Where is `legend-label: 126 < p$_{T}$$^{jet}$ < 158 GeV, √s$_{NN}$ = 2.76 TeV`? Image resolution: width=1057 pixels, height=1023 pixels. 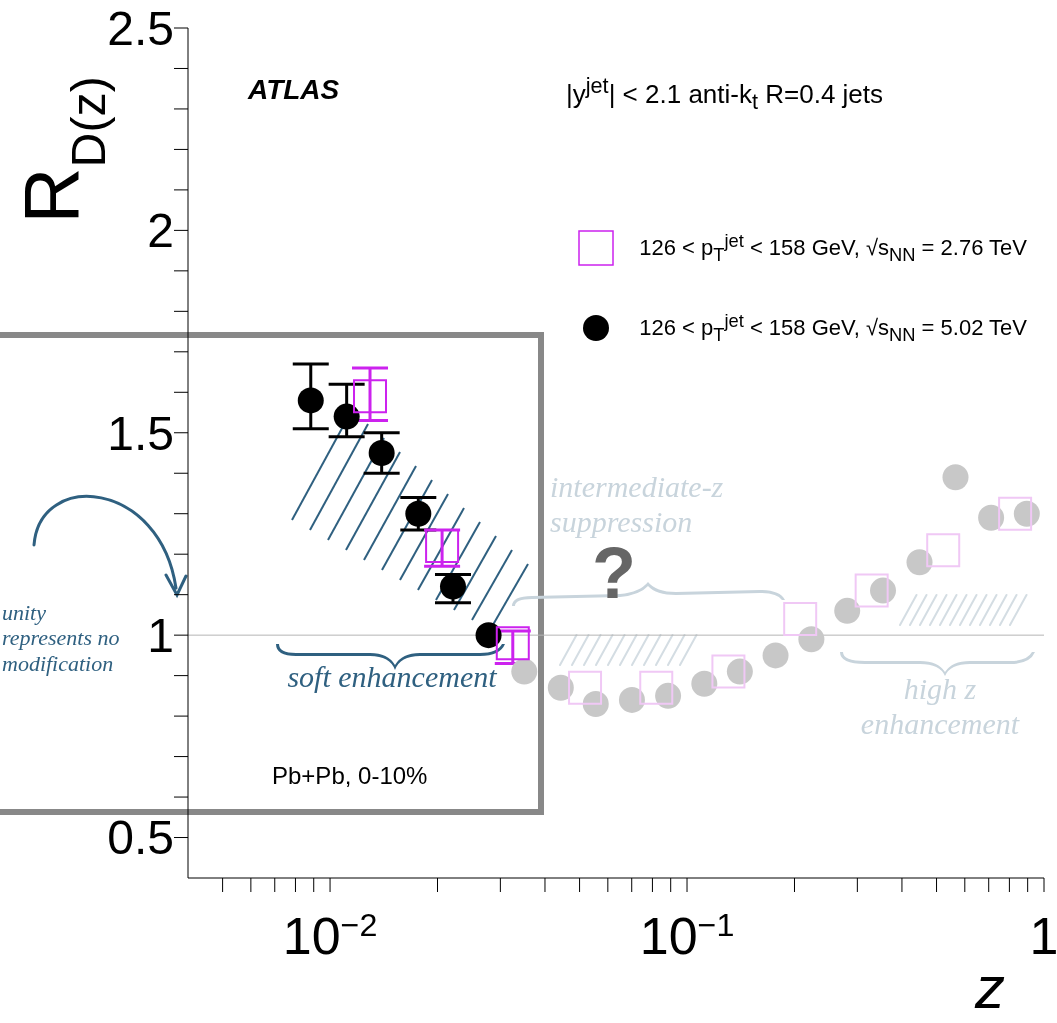 legend-label: 126 < p$_{T}$$^{jet}$ < 158 GeV, √s$_{NN}$ = 2.76 TeV is located at coordinates (833, 248).